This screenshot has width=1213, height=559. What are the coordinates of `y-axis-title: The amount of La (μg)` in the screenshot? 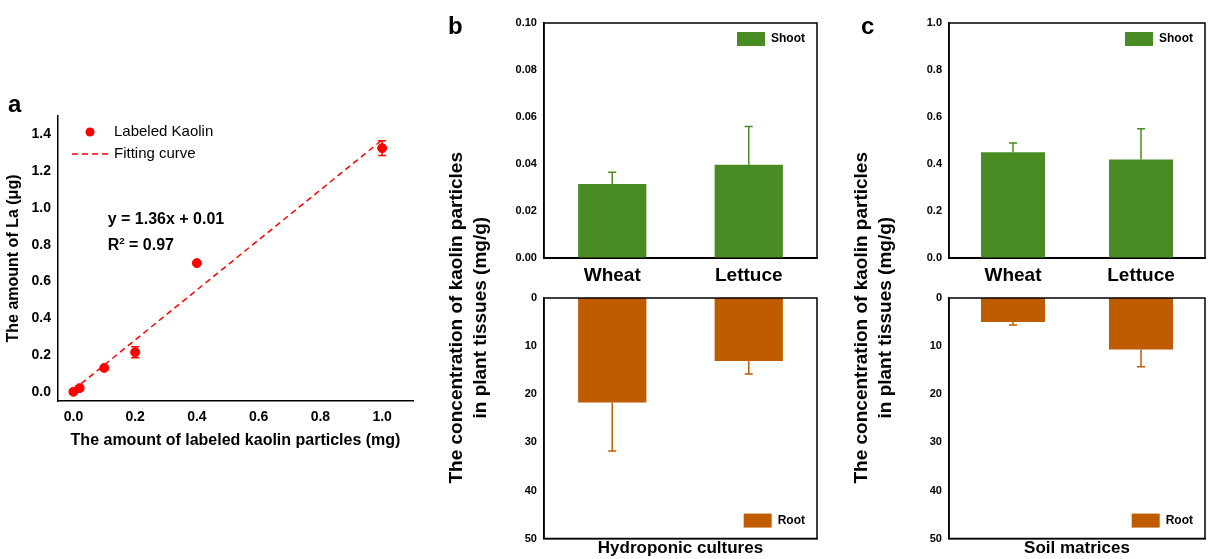 It's located at (13, 258).